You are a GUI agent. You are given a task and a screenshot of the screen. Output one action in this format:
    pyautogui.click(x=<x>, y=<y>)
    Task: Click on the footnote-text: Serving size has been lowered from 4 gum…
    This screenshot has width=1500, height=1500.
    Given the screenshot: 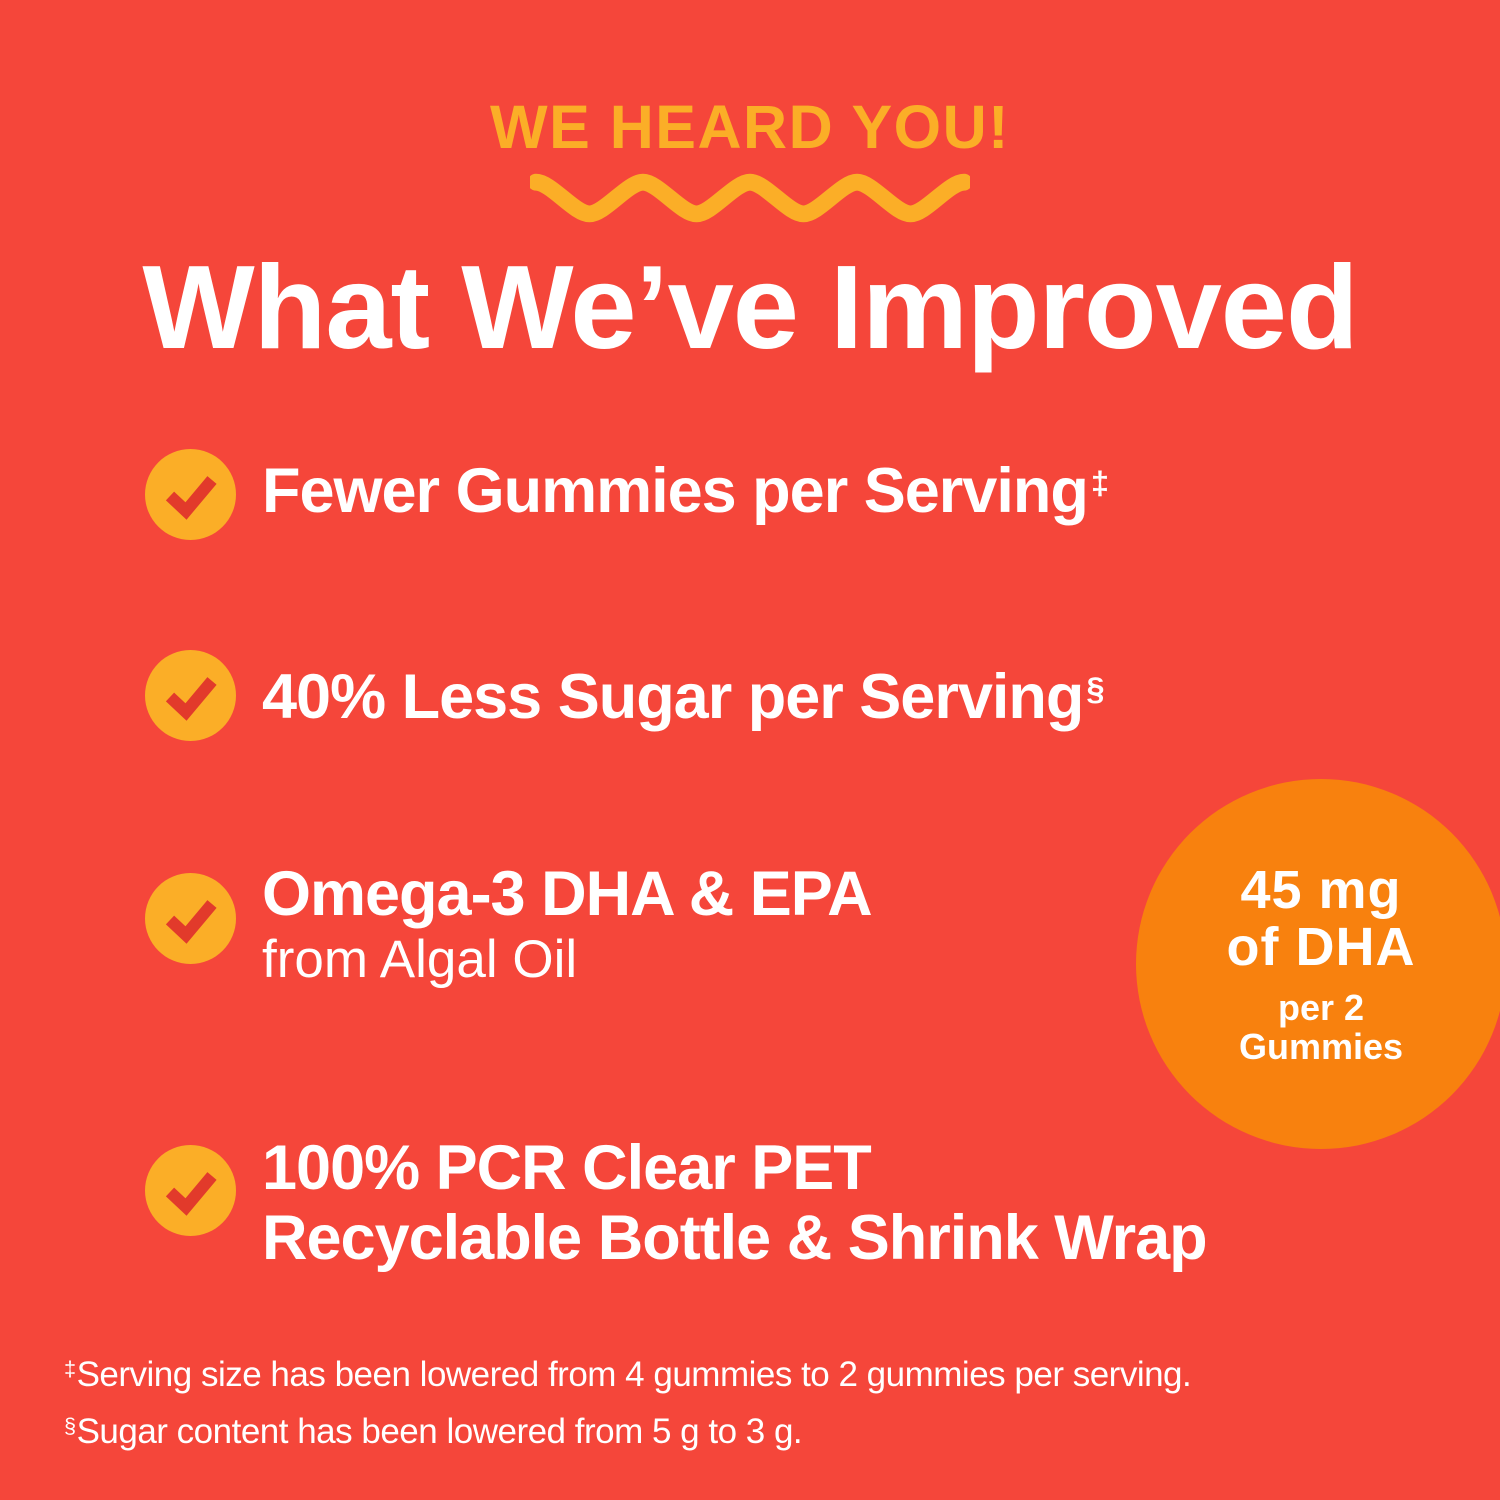 What is the action you would take?
    pyautogui.click(x=634, y=1374)
    